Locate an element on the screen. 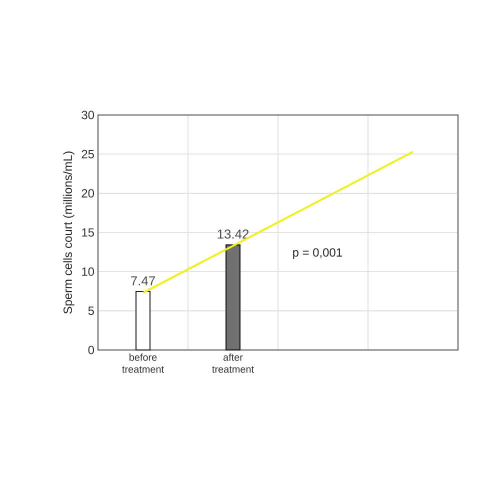 The width and height of the screenshot is (500, 500). y-tick-label: 5 is located at coordinates (91, 310).